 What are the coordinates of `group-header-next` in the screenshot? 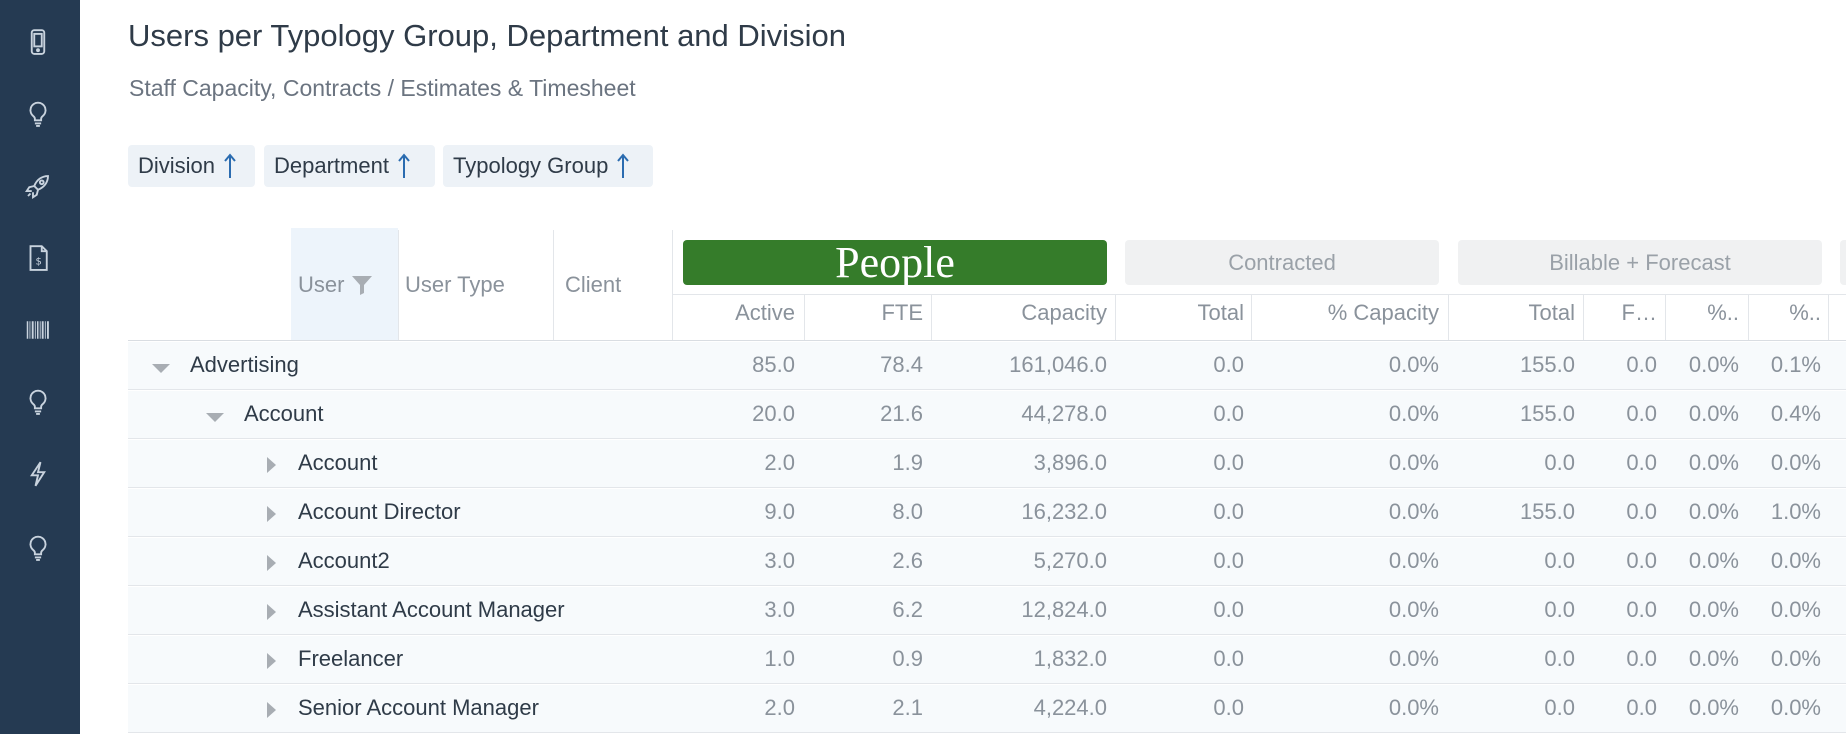 It's located at (1843, 262).